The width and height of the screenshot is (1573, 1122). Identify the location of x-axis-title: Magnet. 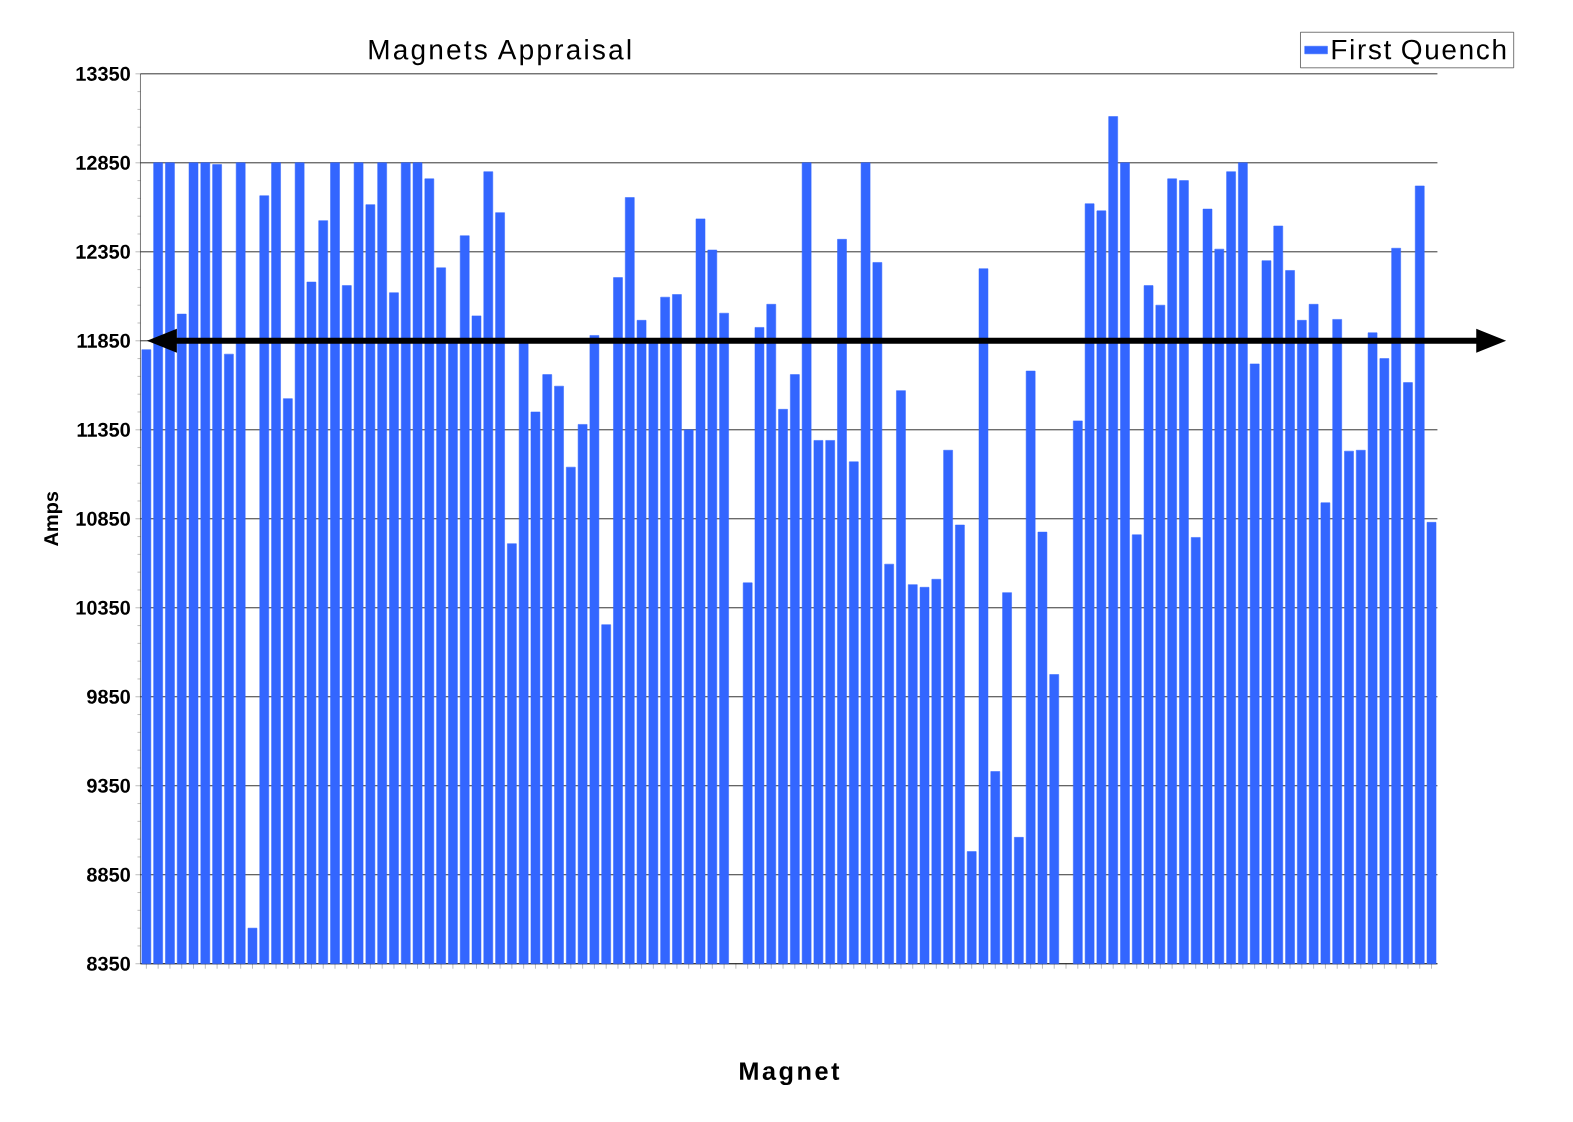
(790, 1073).